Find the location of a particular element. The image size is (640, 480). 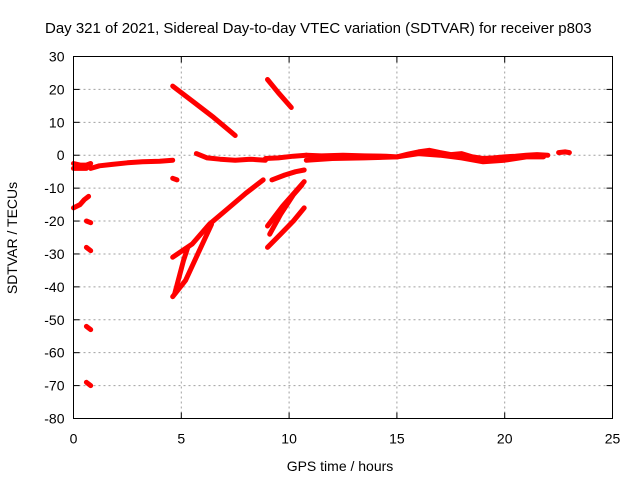

y-tick-label-2: -60 is located at coordinates (54, 353).